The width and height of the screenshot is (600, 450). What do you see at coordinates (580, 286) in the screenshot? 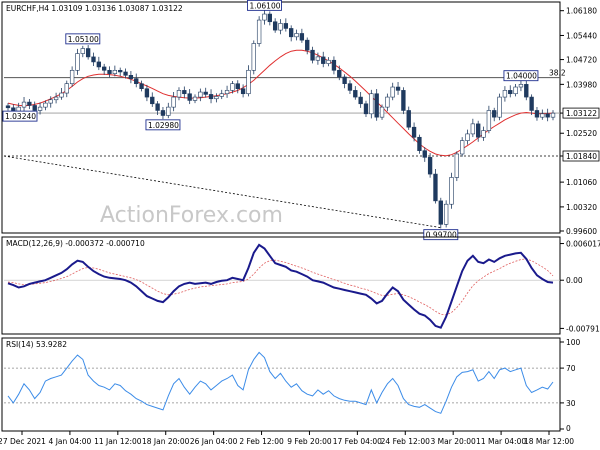
I see `macd-axis: 0.006017 0.00 -0.007911` at bounding box center [580, 286].